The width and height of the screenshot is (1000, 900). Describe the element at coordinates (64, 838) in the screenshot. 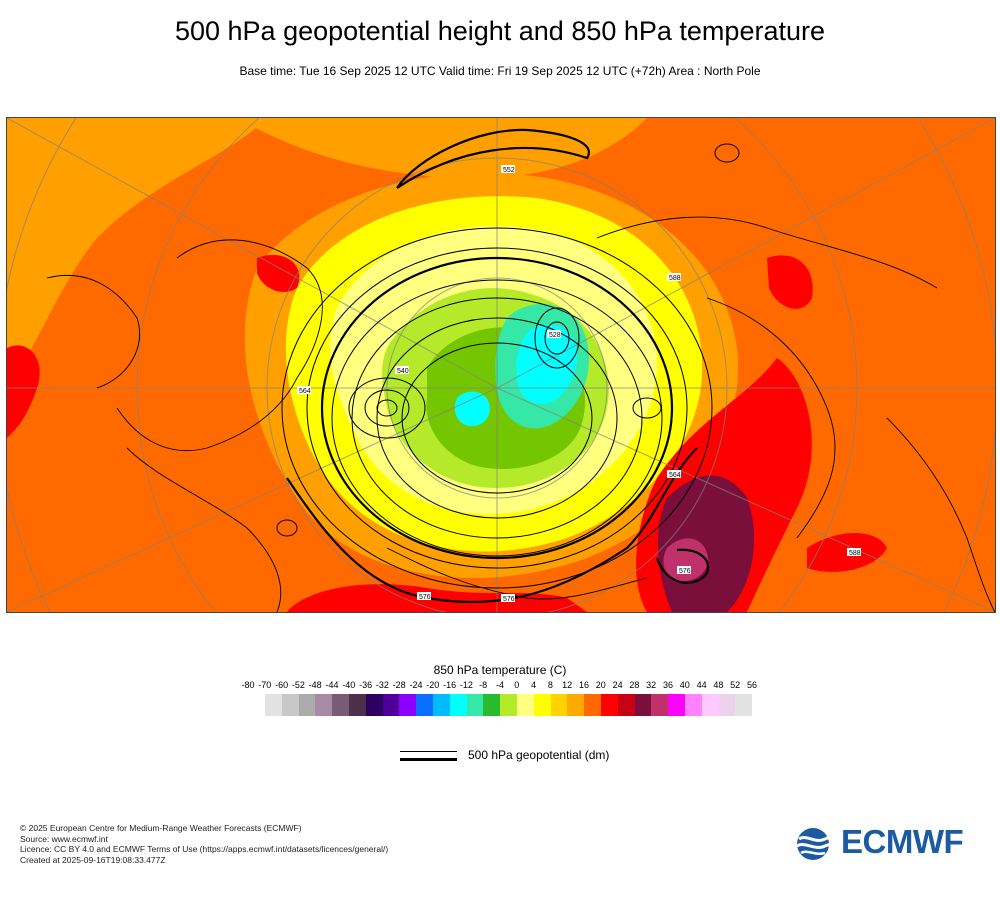

I see `source-line: Source: www.ecmwf.int` at that location.